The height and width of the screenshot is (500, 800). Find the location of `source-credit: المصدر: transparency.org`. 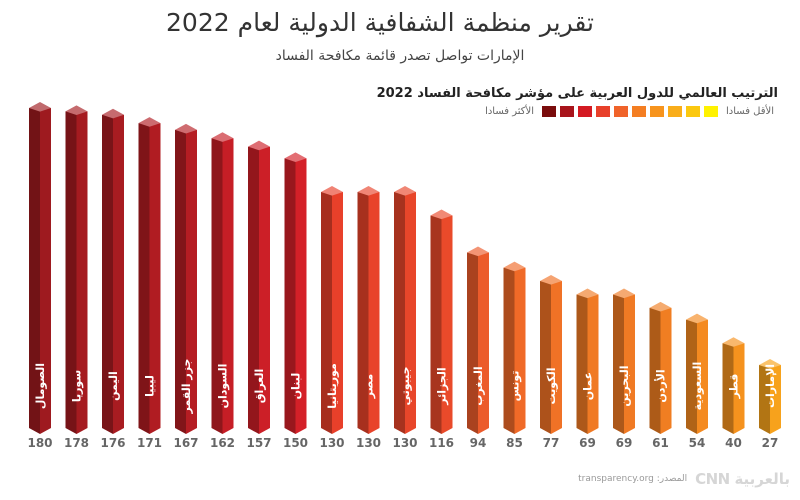

source-credit: المصدر: transparency.org is located at coordinates (633, 479).